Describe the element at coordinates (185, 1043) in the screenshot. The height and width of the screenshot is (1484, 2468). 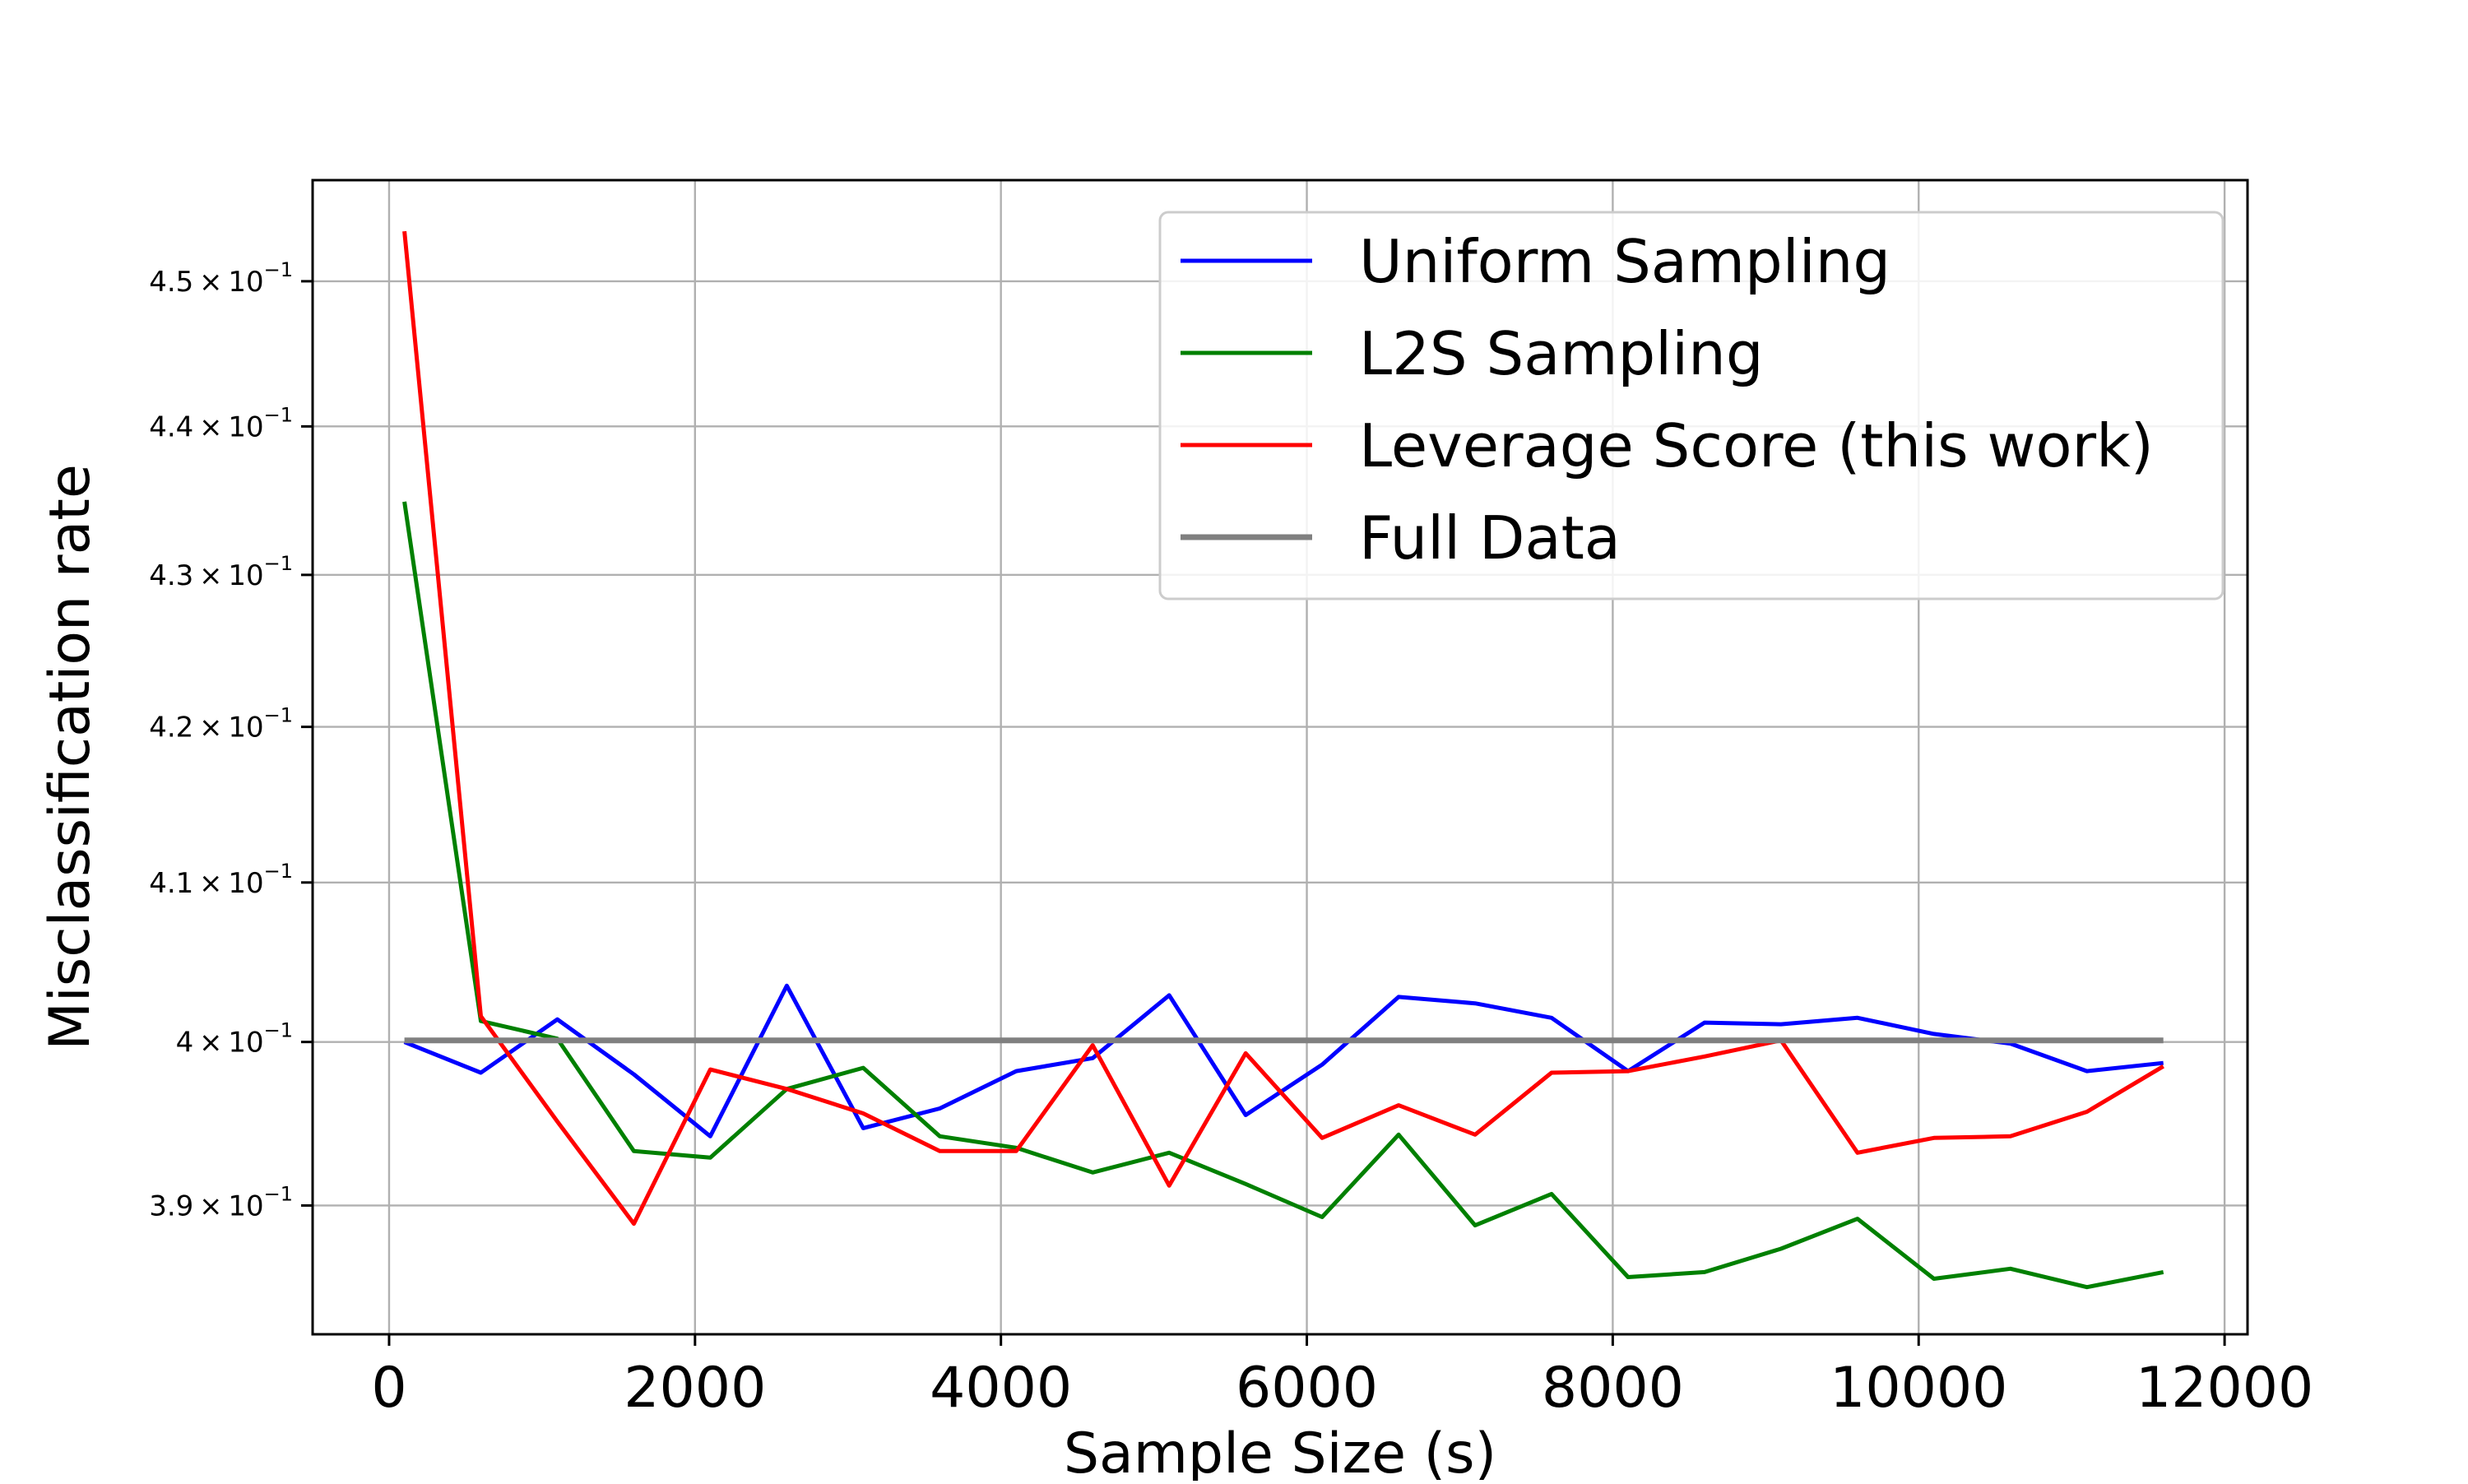
I see `y-tick-mantissa: 4` at that location.